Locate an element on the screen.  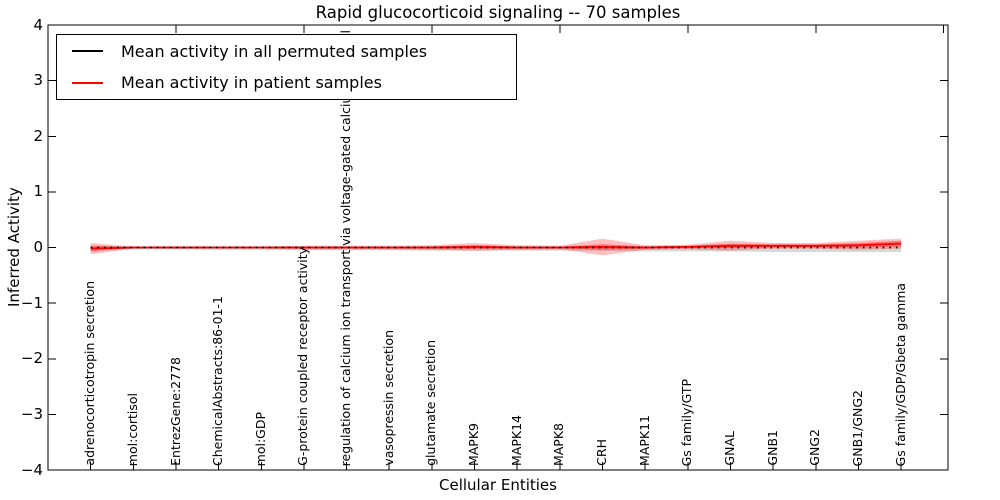
legend-entry-patient: Mean activity in patient samples is located at coordinates (286, 83).